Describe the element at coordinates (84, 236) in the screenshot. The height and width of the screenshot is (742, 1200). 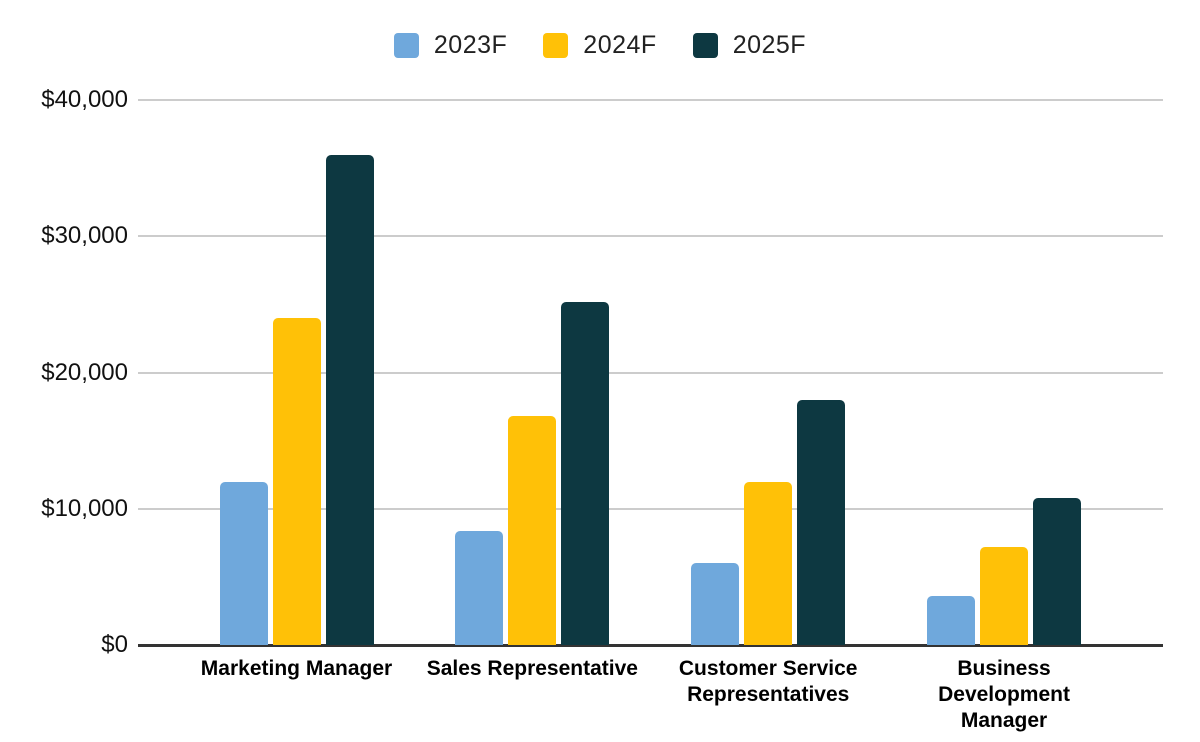
I see `y-tick-label: $30,000` at that location.